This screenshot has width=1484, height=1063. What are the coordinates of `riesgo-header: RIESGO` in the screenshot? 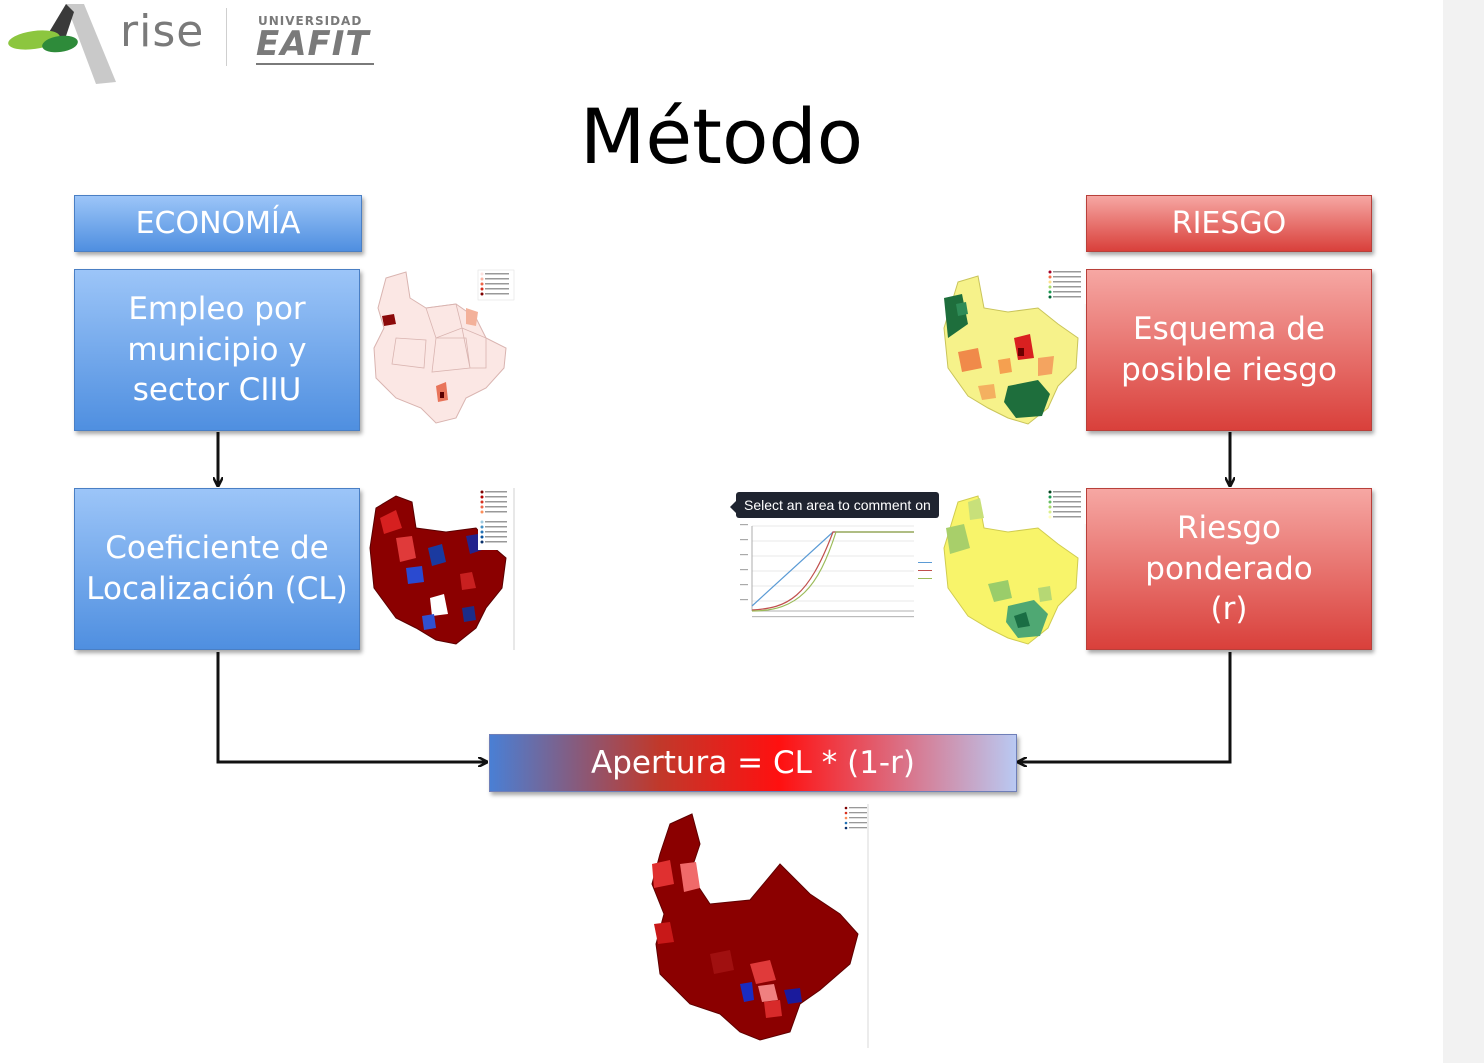 It's located at (1229, 223).